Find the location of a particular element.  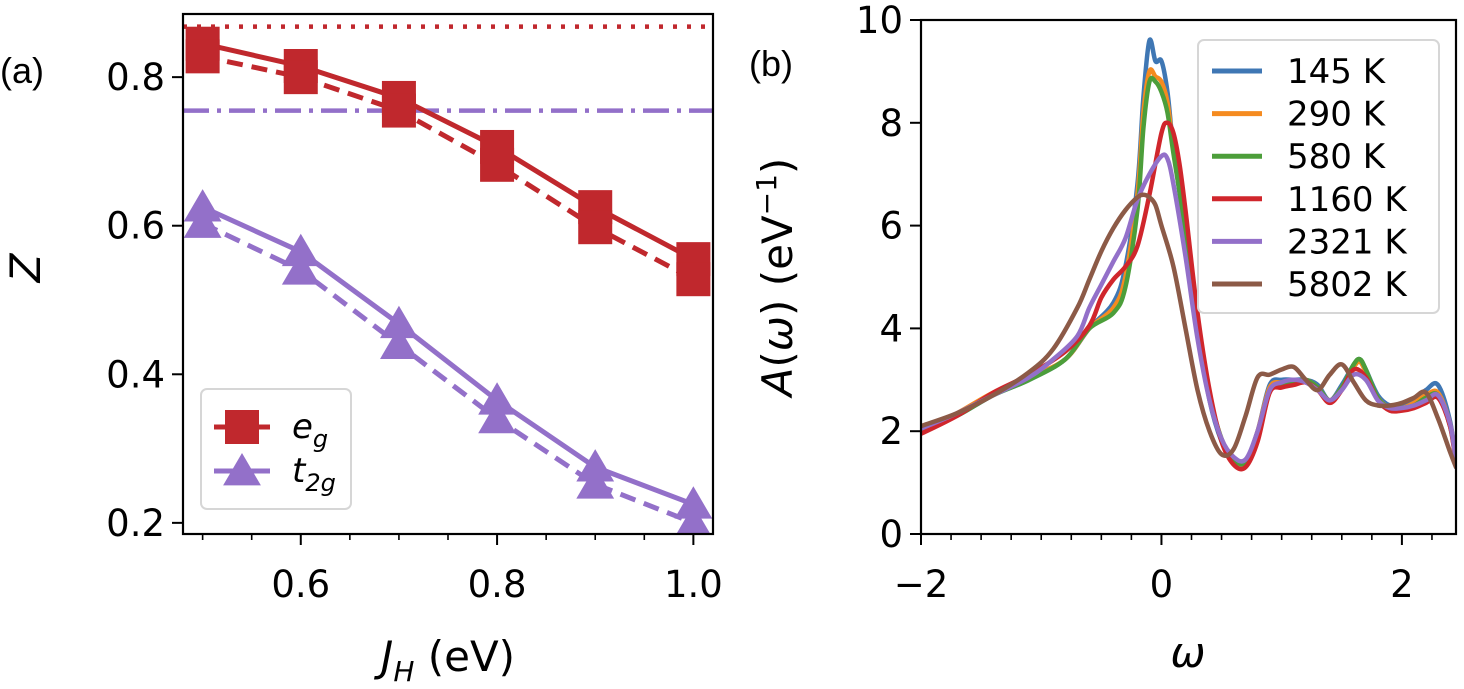

legend-frame is located at coordinates (1318, 176).